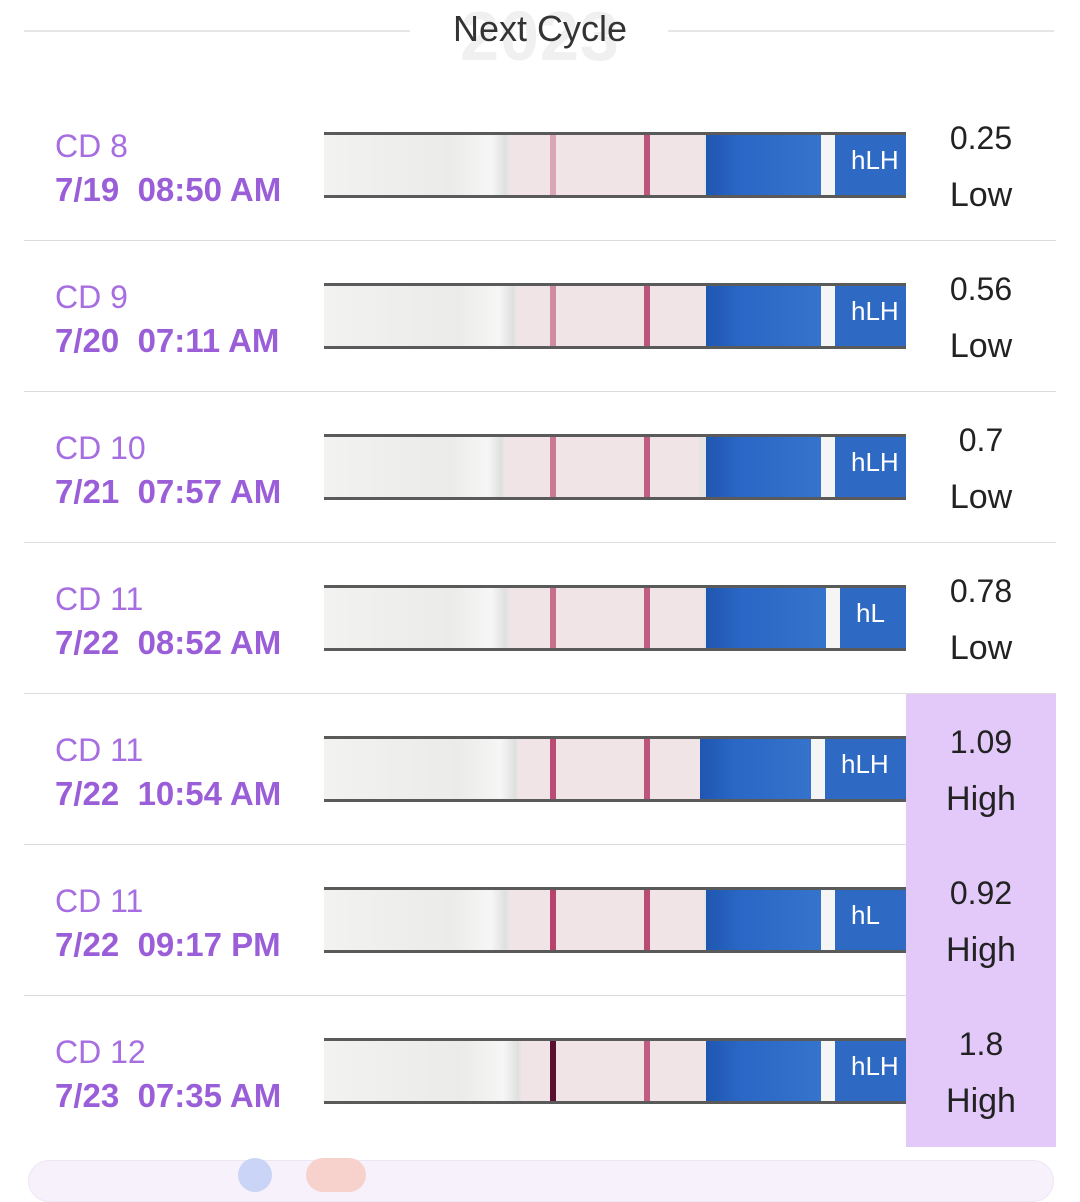 The width and height of the screenshot is (1080, 1202). What do you see at coordinates (540, 28) in the screenshot?
I see `section-title: Next Cycle` at bounding box center [540, 28].